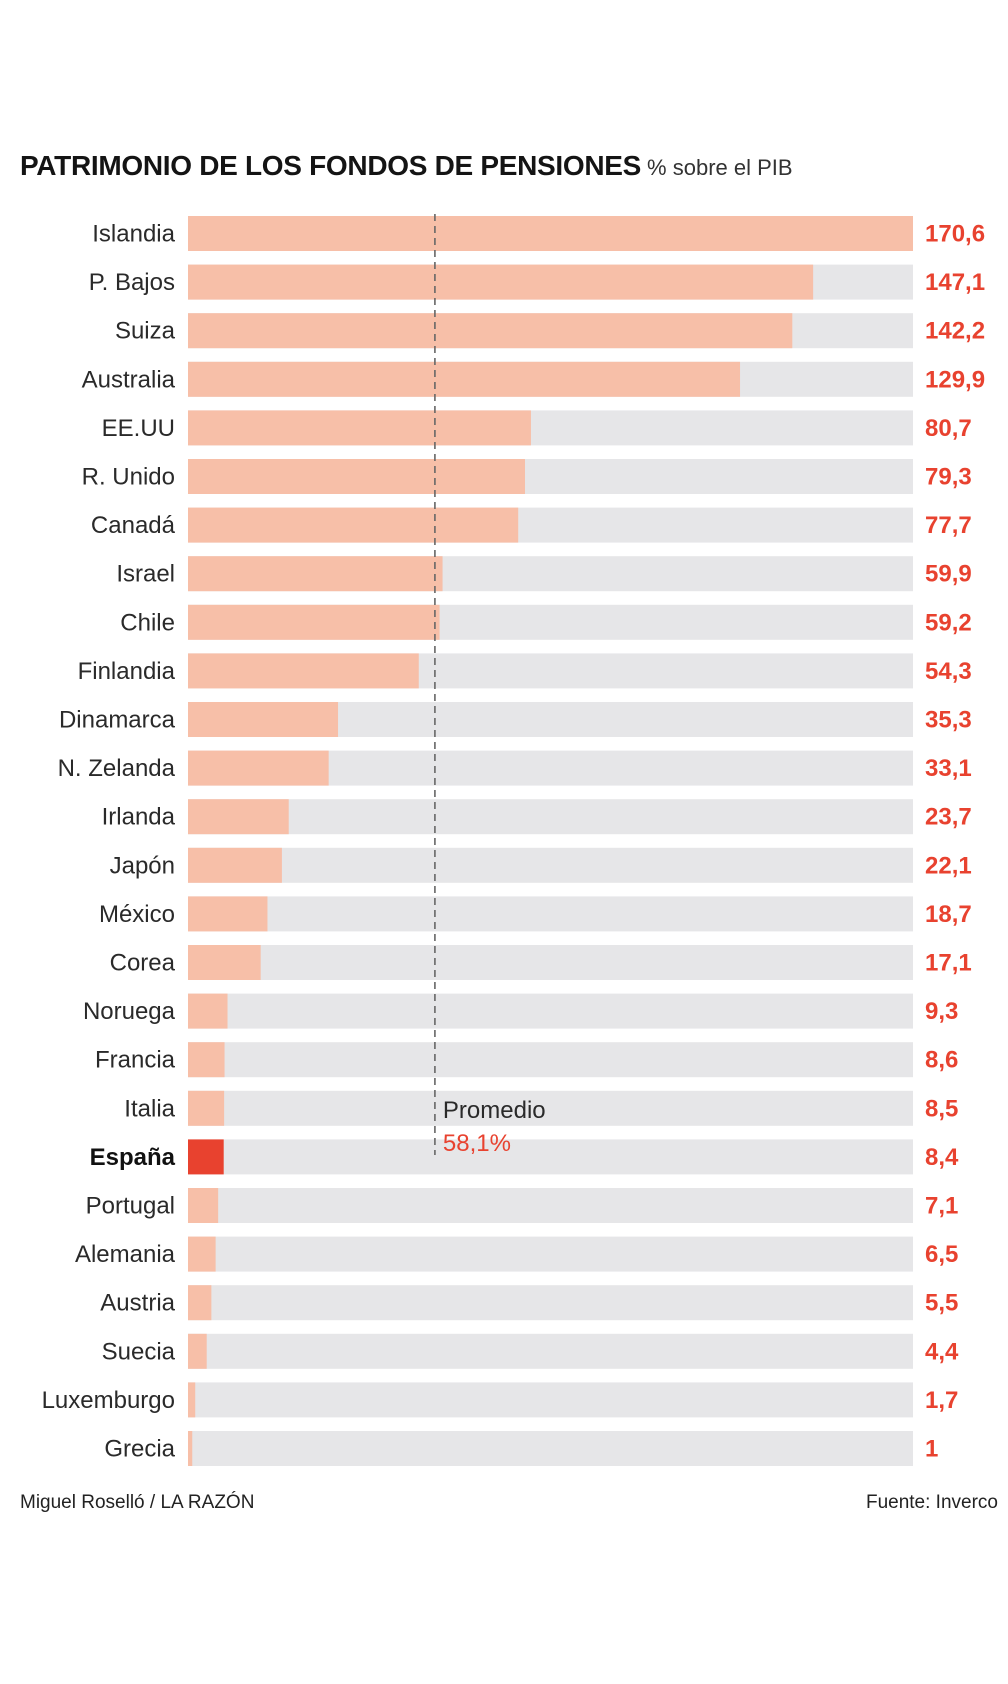  What do you see at coordinates (948, 671) in the screenshot?
I see `value-label-finlandia: 54,3` at bounding box center [948, 671].